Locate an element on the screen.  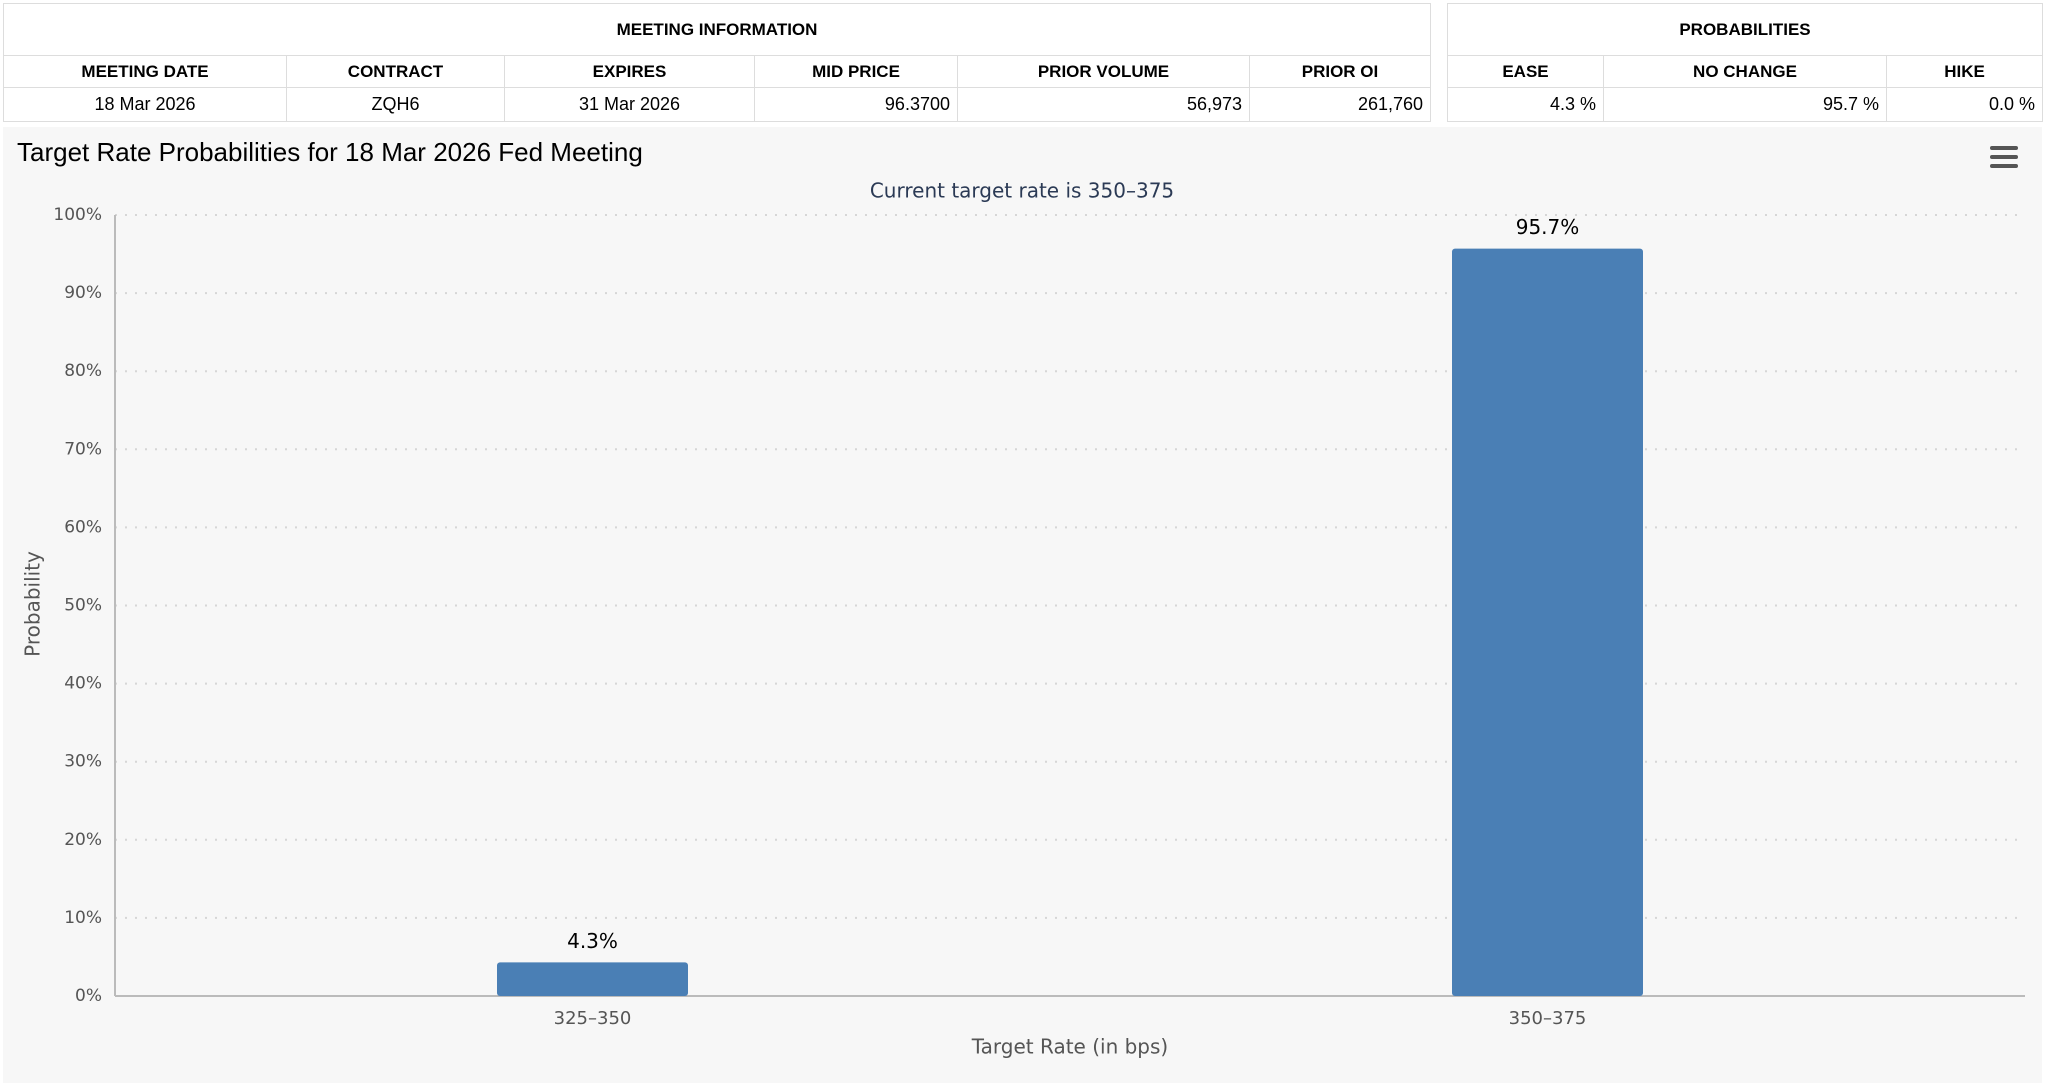
x-tick-label: 325–350 is located at coordinates (593, 1018).